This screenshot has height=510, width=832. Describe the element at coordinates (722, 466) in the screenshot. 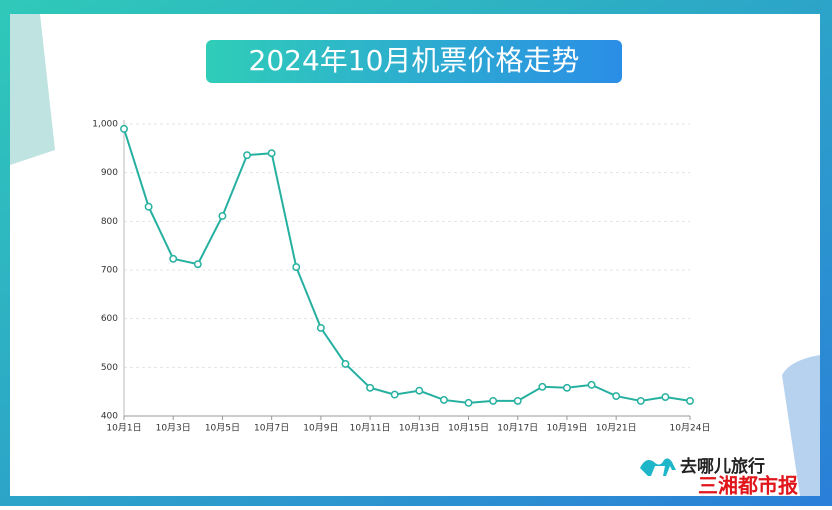

I see `brand-travel: 去哪儿旅行` at that location.